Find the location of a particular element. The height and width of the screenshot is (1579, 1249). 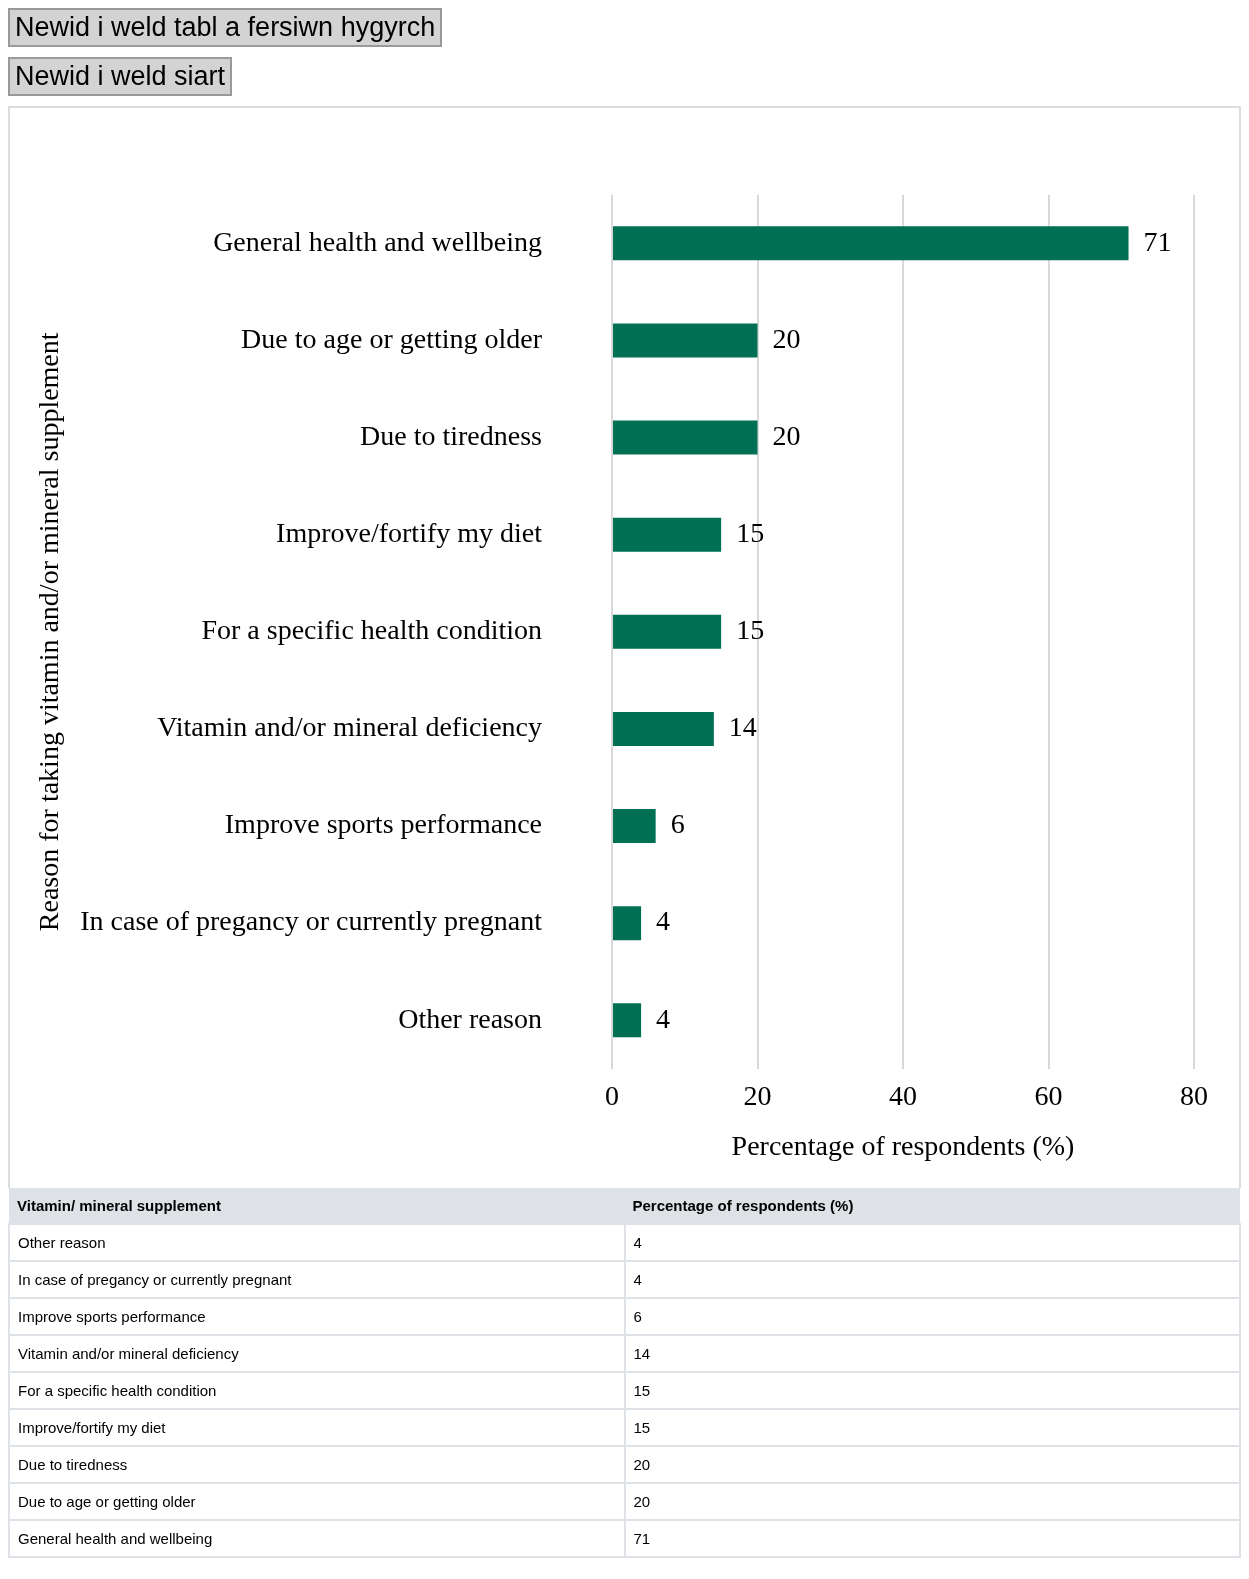

y-tick-label: Improve/fortify my diet is located at coordinates (409, 533).